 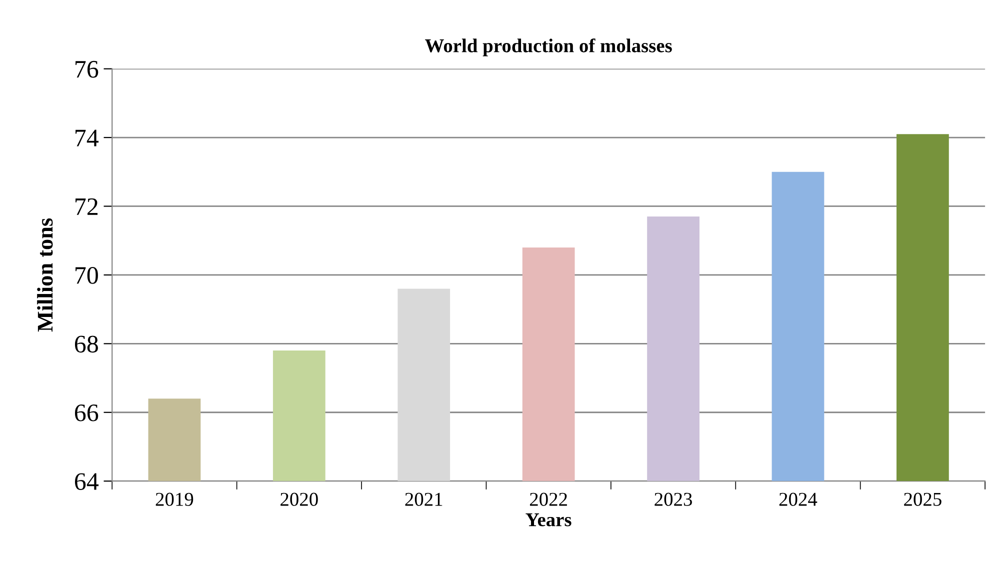 What do you see at coordinates (87, 206) in the screenshot?
I see `y-tick-label: 72` at bounding box center [87, 206].